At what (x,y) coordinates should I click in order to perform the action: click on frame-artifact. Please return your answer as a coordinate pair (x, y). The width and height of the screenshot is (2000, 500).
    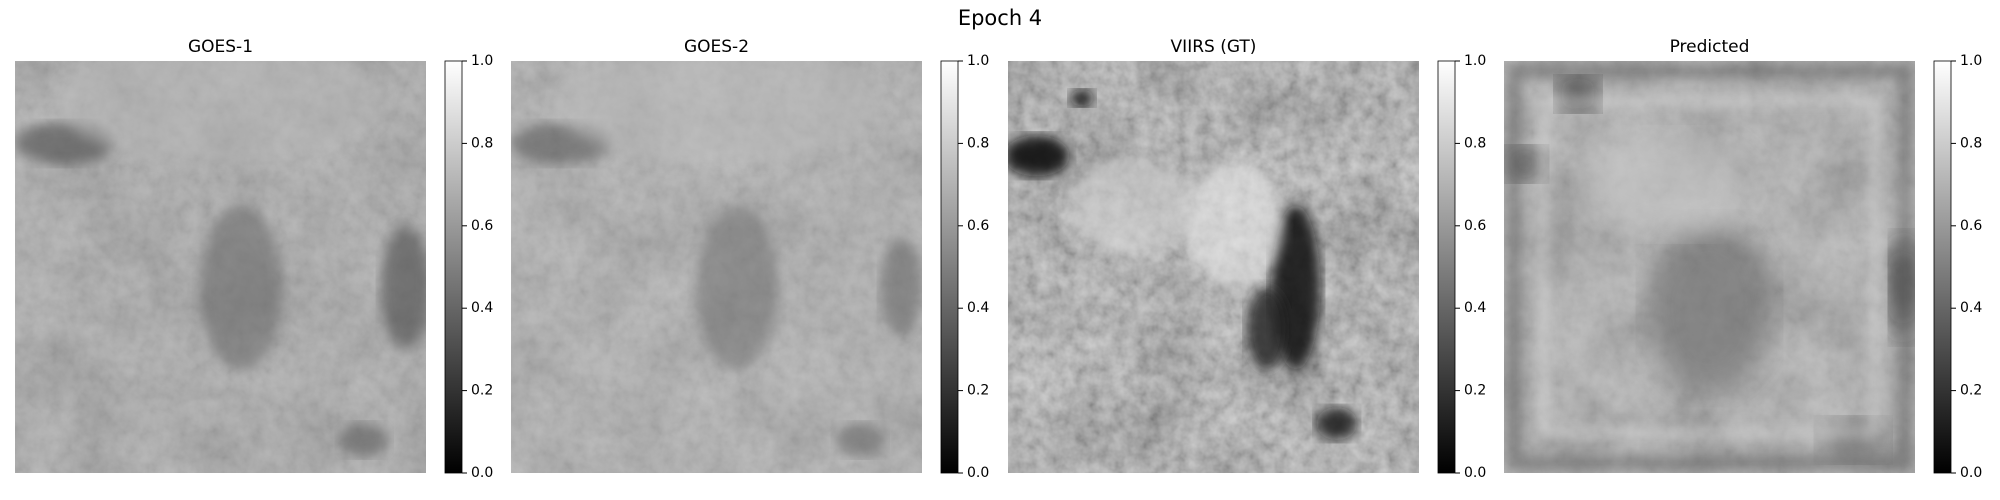
    Looking at the image, I should click on (1709, 267).